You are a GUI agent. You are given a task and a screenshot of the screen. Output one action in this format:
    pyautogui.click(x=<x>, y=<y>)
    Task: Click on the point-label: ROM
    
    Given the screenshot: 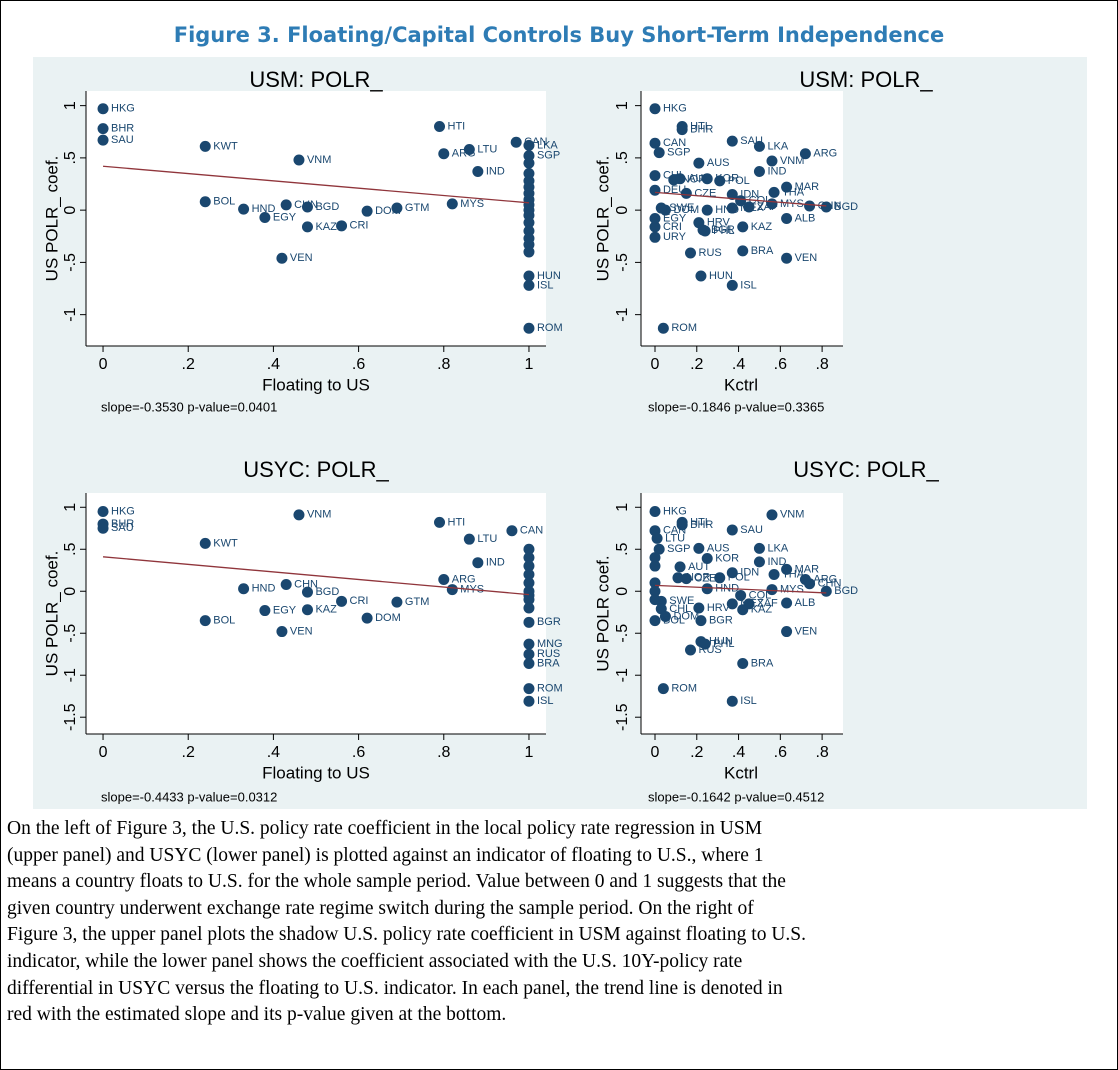 What is the action you would take?
    pyautogui.click(x=550, y=328)
    